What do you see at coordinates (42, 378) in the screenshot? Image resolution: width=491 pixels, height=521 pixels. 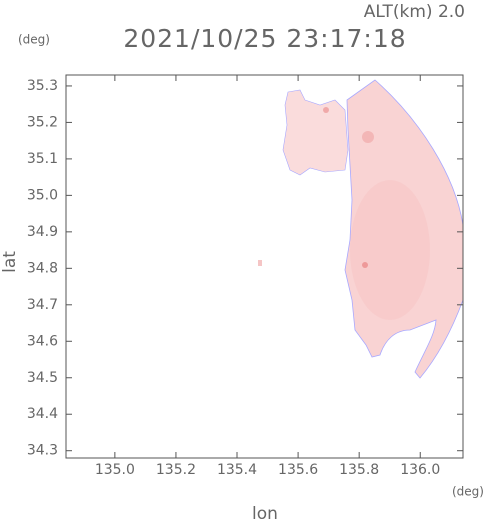 I see `y-tick-label: 34.5` at bounding box center [42, 378].